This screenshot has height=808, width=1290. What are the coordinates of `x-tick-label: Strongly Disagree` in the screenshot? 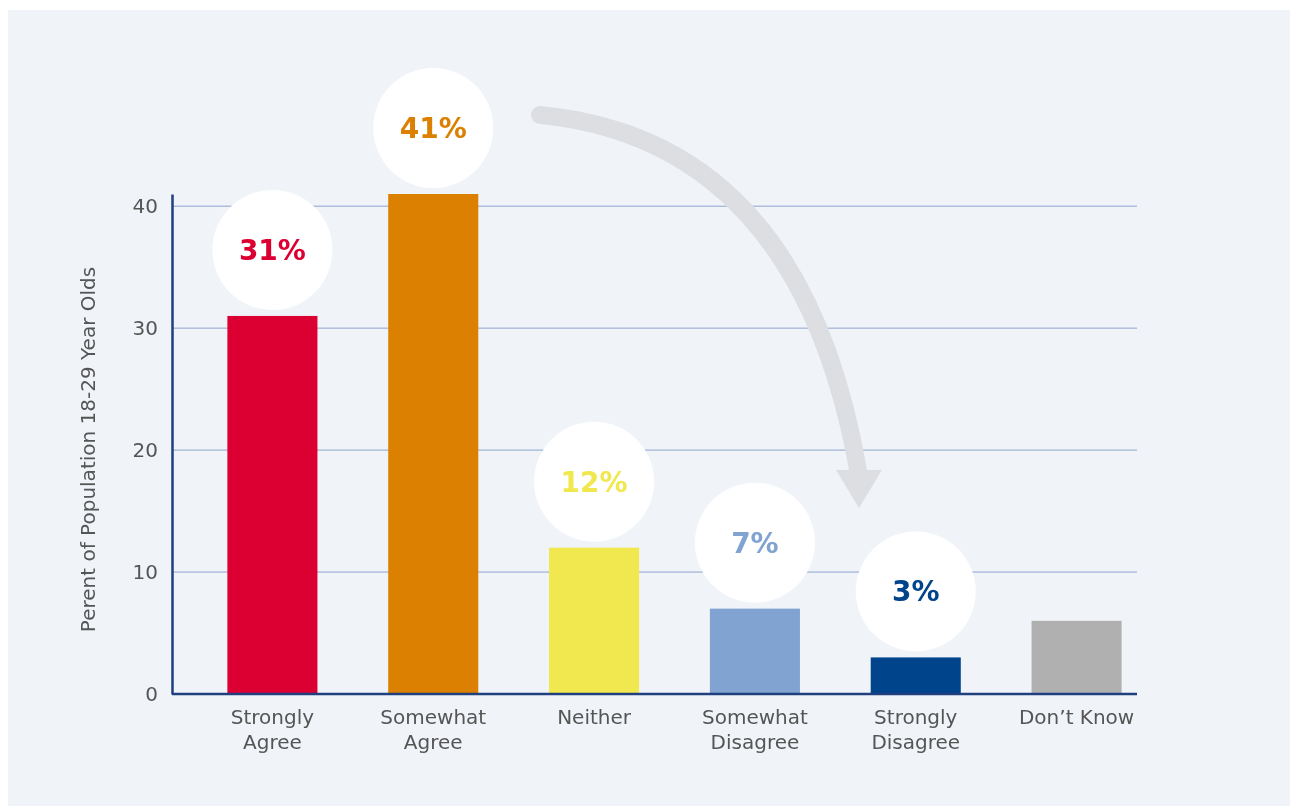 It's located at (916, 730).